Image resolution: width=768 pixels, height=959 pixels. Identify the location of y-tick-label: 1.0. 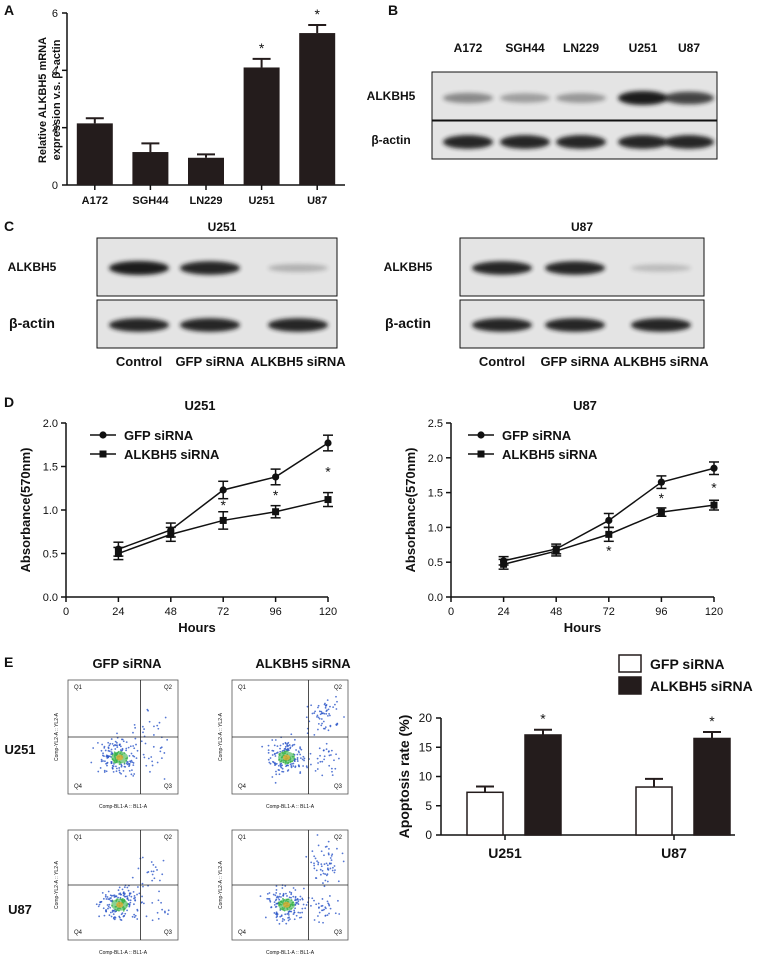
(50, 511).